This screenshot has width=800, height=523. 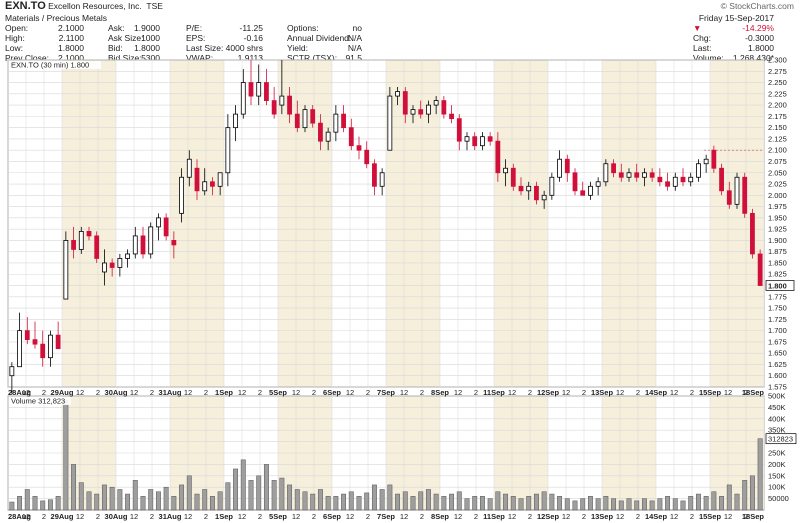 I want to click on price-tick-label: 2.100, so click(x=777, y=150).